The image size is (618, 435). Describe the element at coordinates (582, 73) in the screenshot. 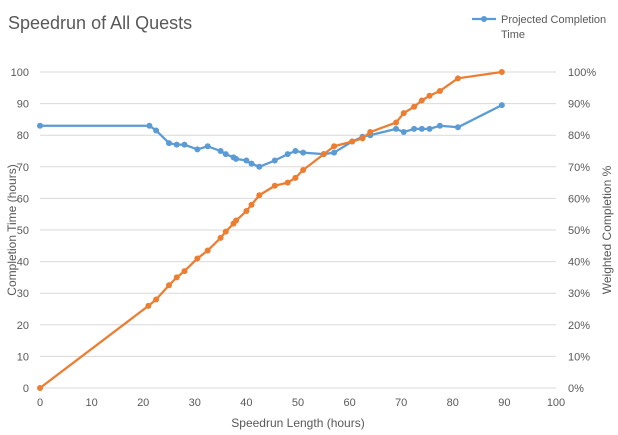

I see `y2-tick-label: 100%` at that location.